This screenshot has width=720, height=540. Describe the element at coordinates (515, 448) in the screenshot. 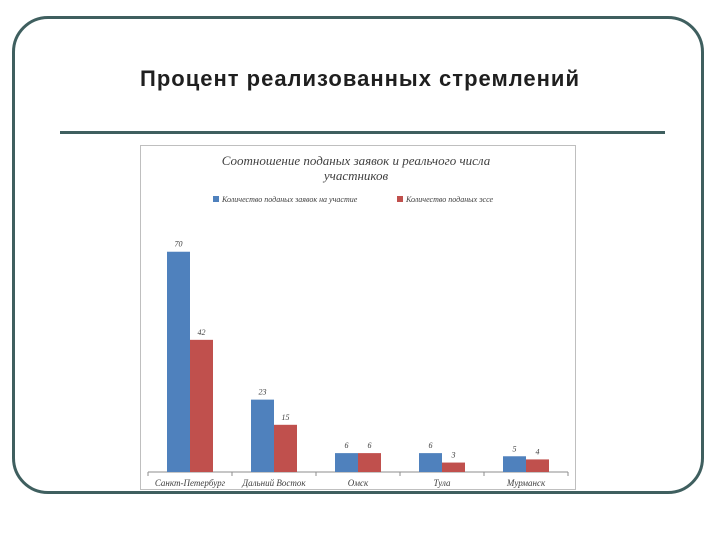

I see `bar-data-label: 5` at that location.